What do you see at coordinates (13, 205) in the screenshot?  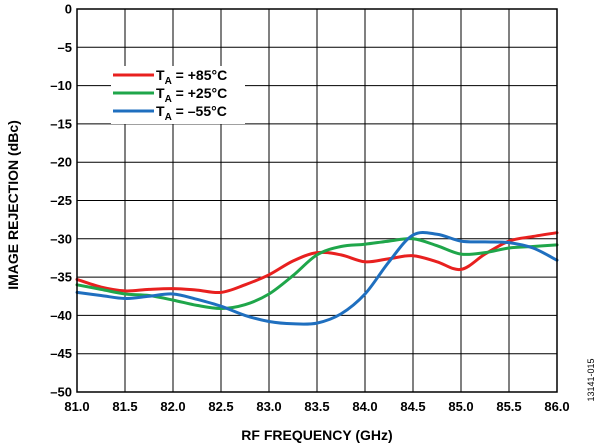 I see `y-axis-title: IMAGE REJECTION (dBc)` at bounding box center [13, 205].